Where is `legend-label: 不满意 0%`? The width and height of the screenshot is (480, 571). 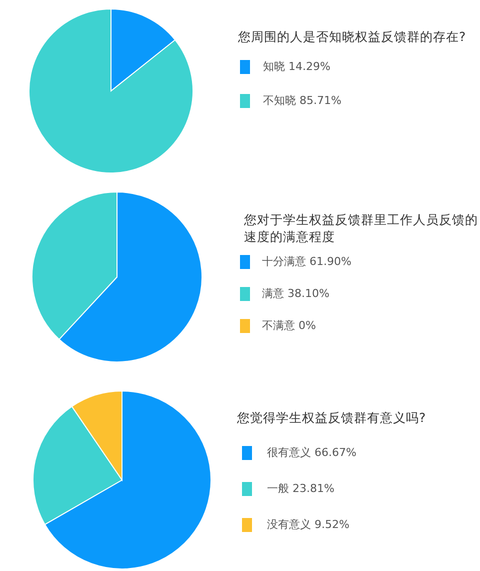 legend-label: 不满意 0% is located at coordinates (289, 326).